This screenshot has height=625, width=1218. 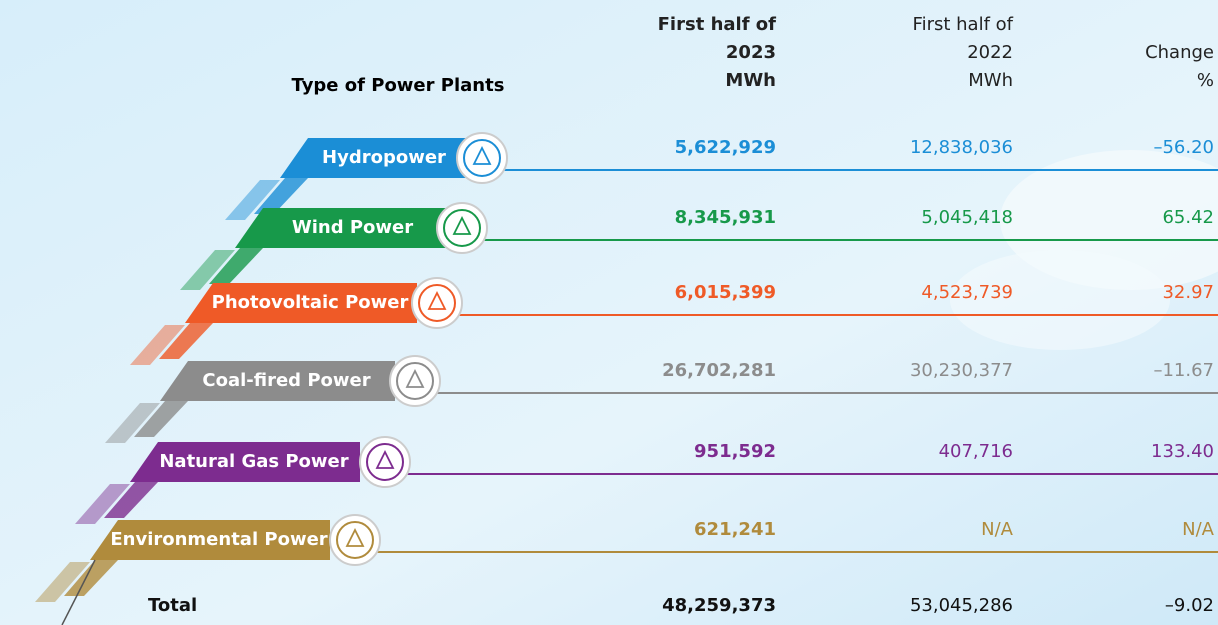 What do you see at coordinates (1182, 451) in the screenshot?
I see `value-change: 133.40` at bounding box center [1182, 451].